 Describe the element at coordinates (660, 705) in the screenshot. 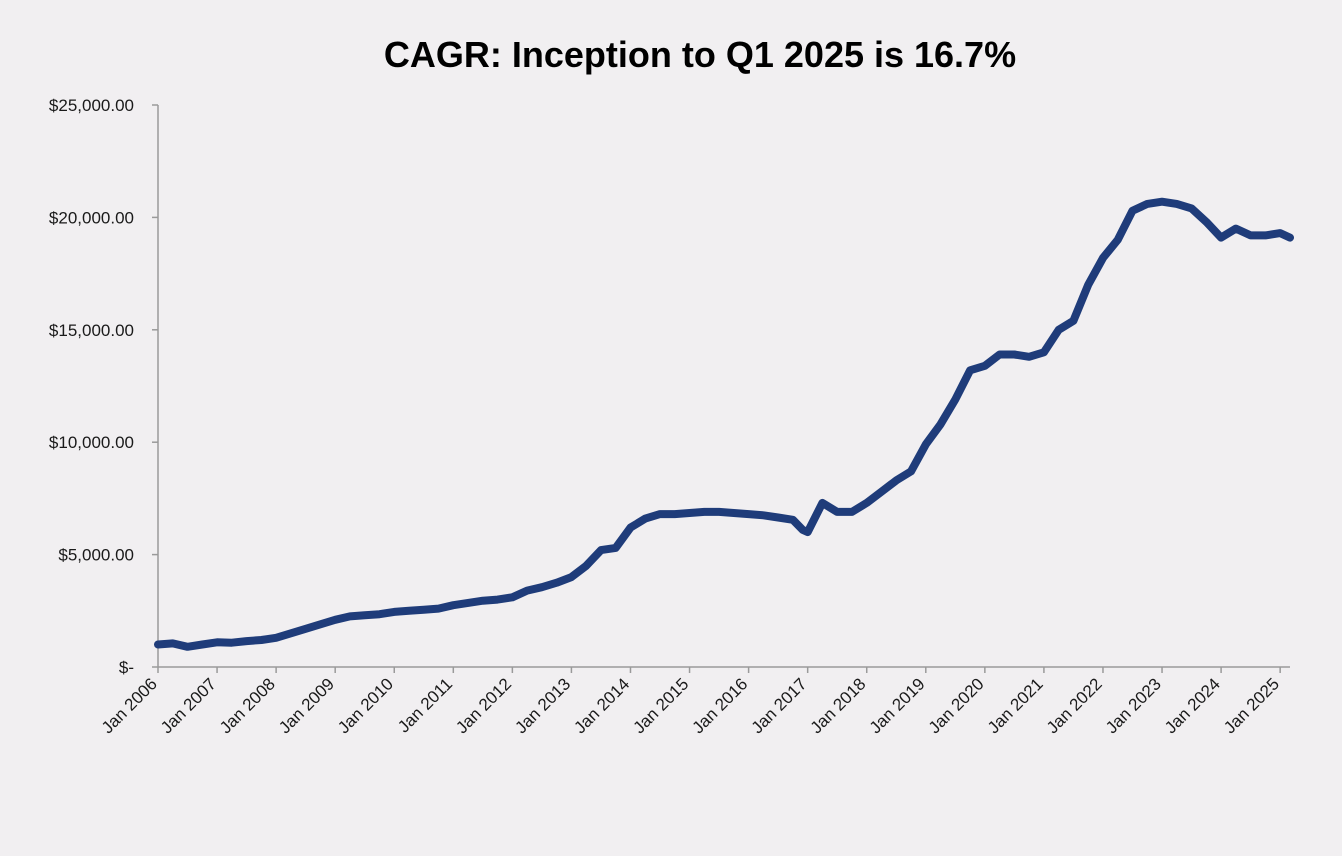

I see `x-tick-label: Jan 2015` at that location.